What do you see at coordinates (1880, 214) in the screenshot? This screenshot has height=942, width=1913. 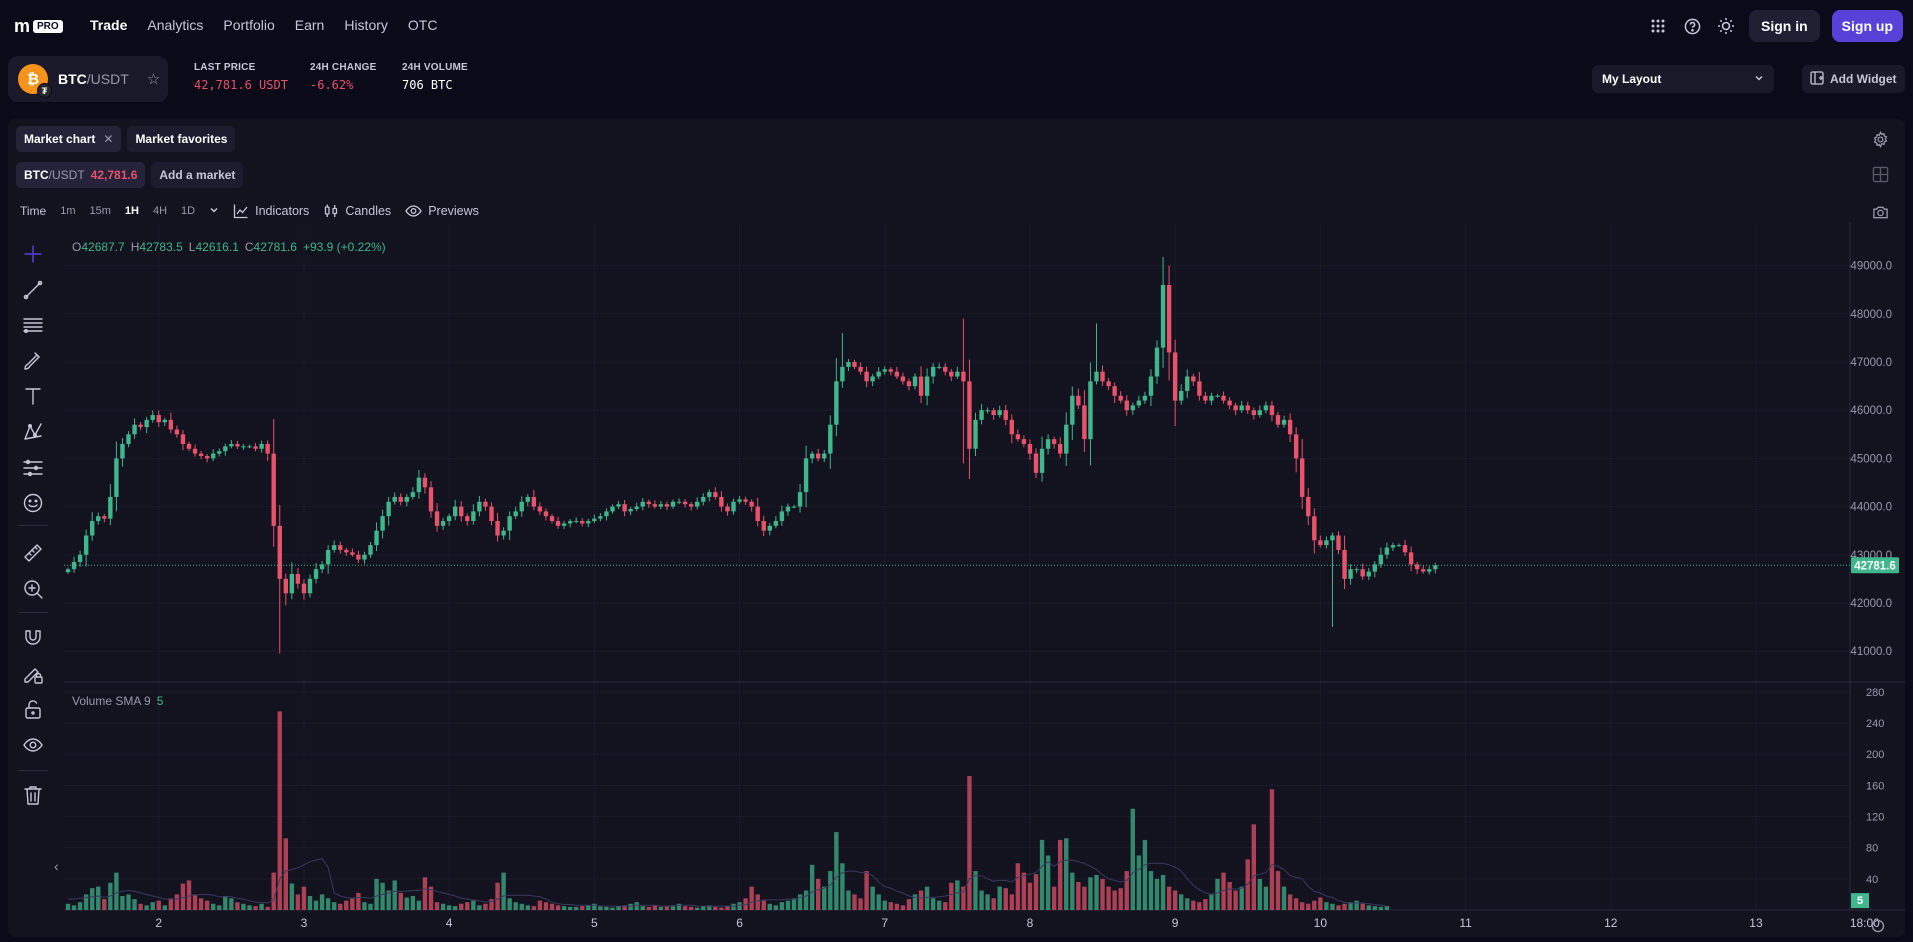 I see `camera-icon` at bounding box center [1880, 214].